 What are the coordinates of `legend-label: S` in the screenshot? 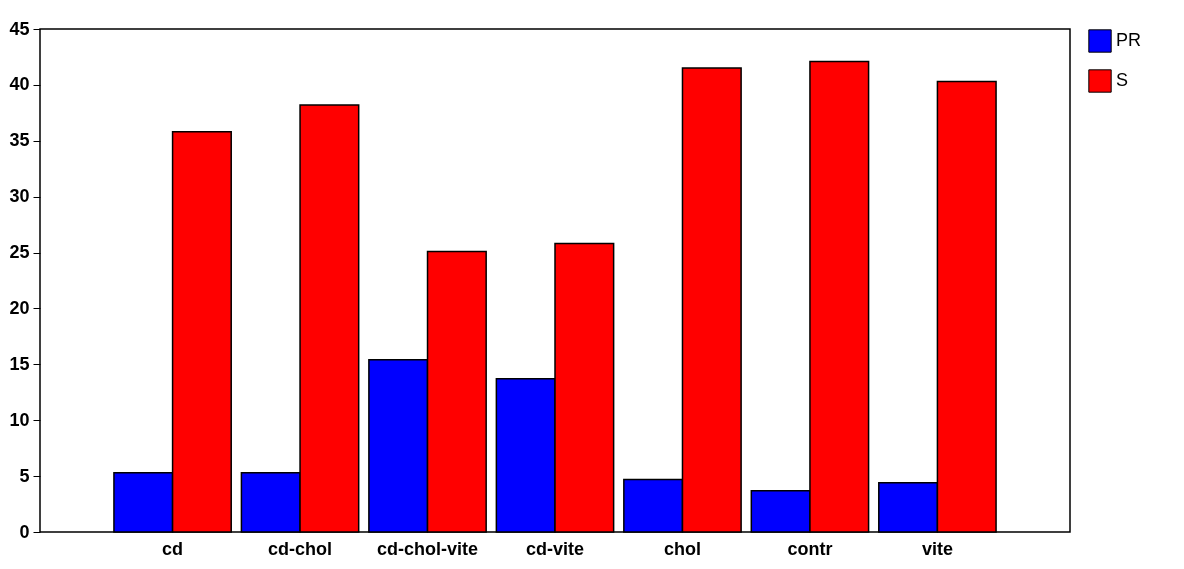 It's located at (1122, 80).